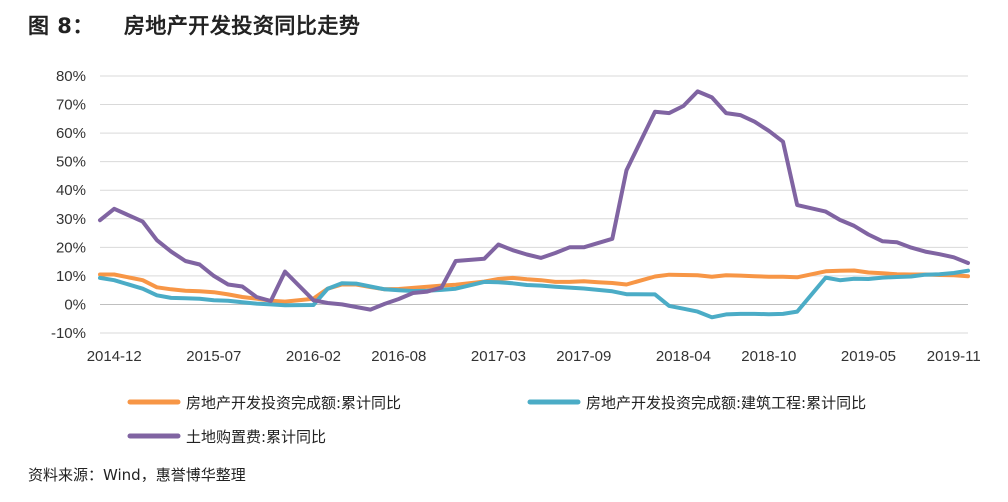 The height and width of the screenshot is (502, 1008). What do you see at coordinates (583, 356) in the screenshot?
I see `x-tick-label: 2017-09` at bounding box center [583, 356].